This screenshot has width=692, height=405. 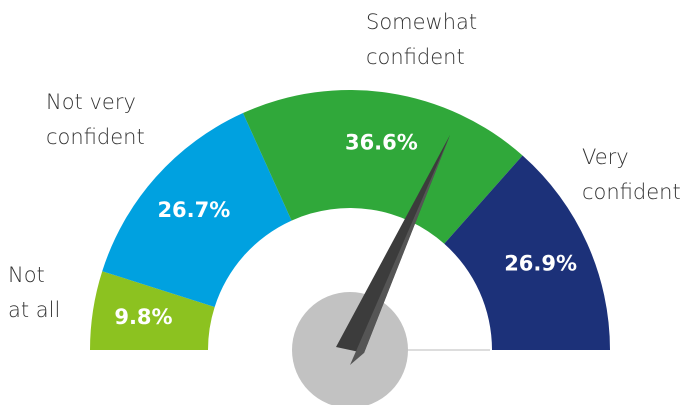 What do you see at coordinates (381, 142) in the screenshot?
I see `value-label: 36.6%` at bounding box center [381, 142].